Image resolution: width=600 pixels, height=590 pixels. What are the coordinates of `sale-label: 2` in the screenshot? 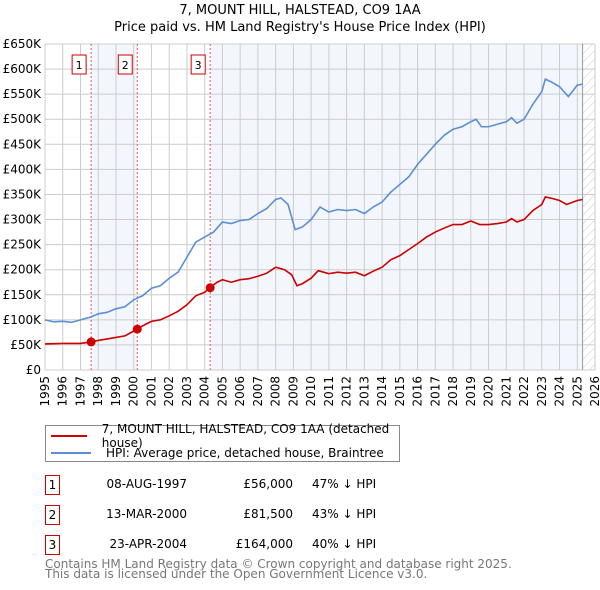 It's located at (125, 65).